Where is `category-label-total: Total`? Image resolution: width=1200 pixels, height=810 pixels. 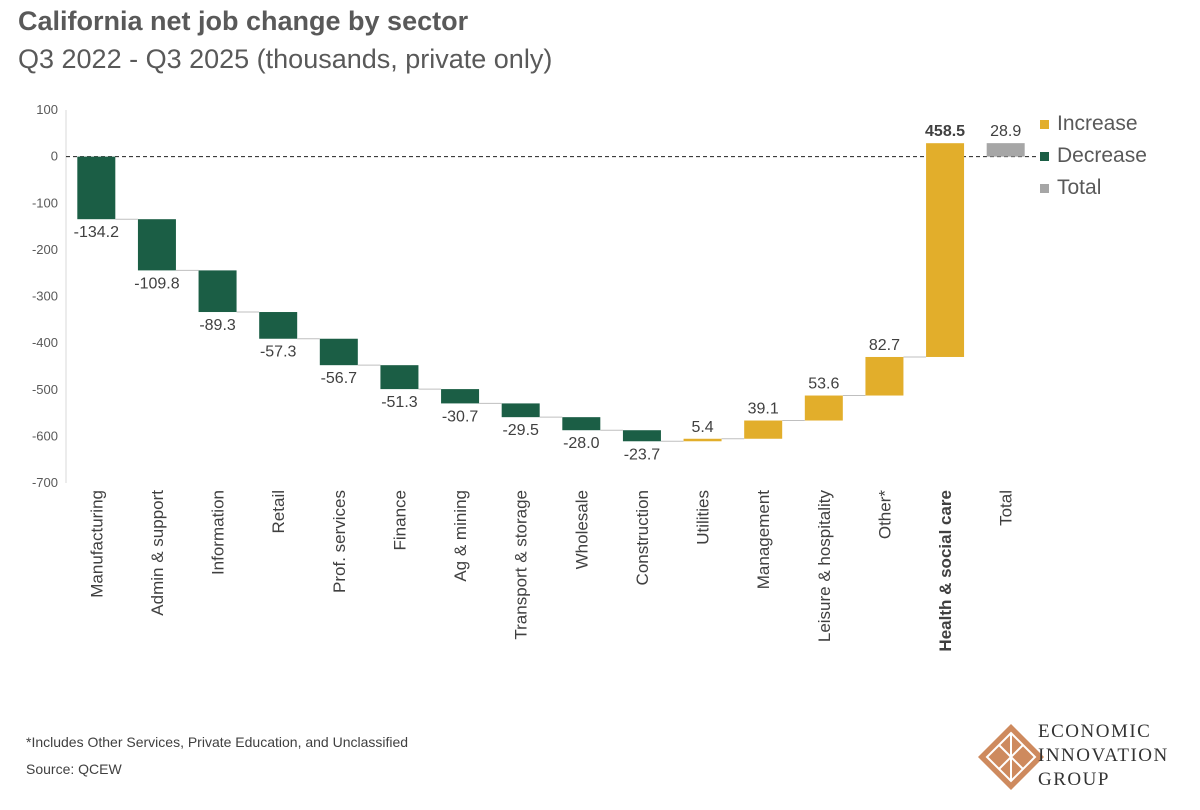 category-label-total: Total is located at coordinates (1006, 508).